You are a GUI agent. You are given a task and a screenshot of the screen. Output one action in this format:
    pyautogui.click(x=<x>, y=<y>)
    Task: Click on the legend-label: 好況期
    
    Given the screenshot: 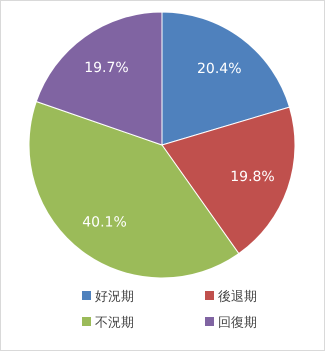 What is the action you would take?
    pyautogui.click(x=114, y=297)
    